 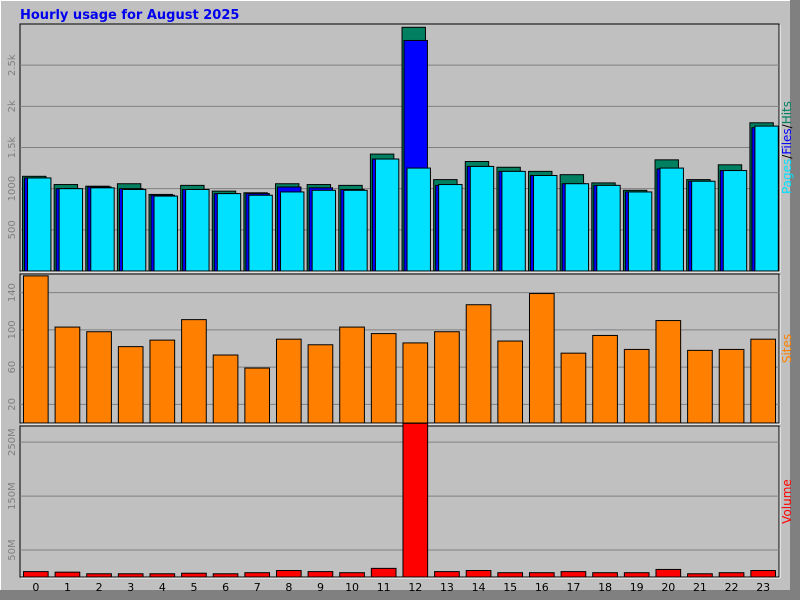 I want to click on xtick-label-16: 16, so click(x=542, y=587).